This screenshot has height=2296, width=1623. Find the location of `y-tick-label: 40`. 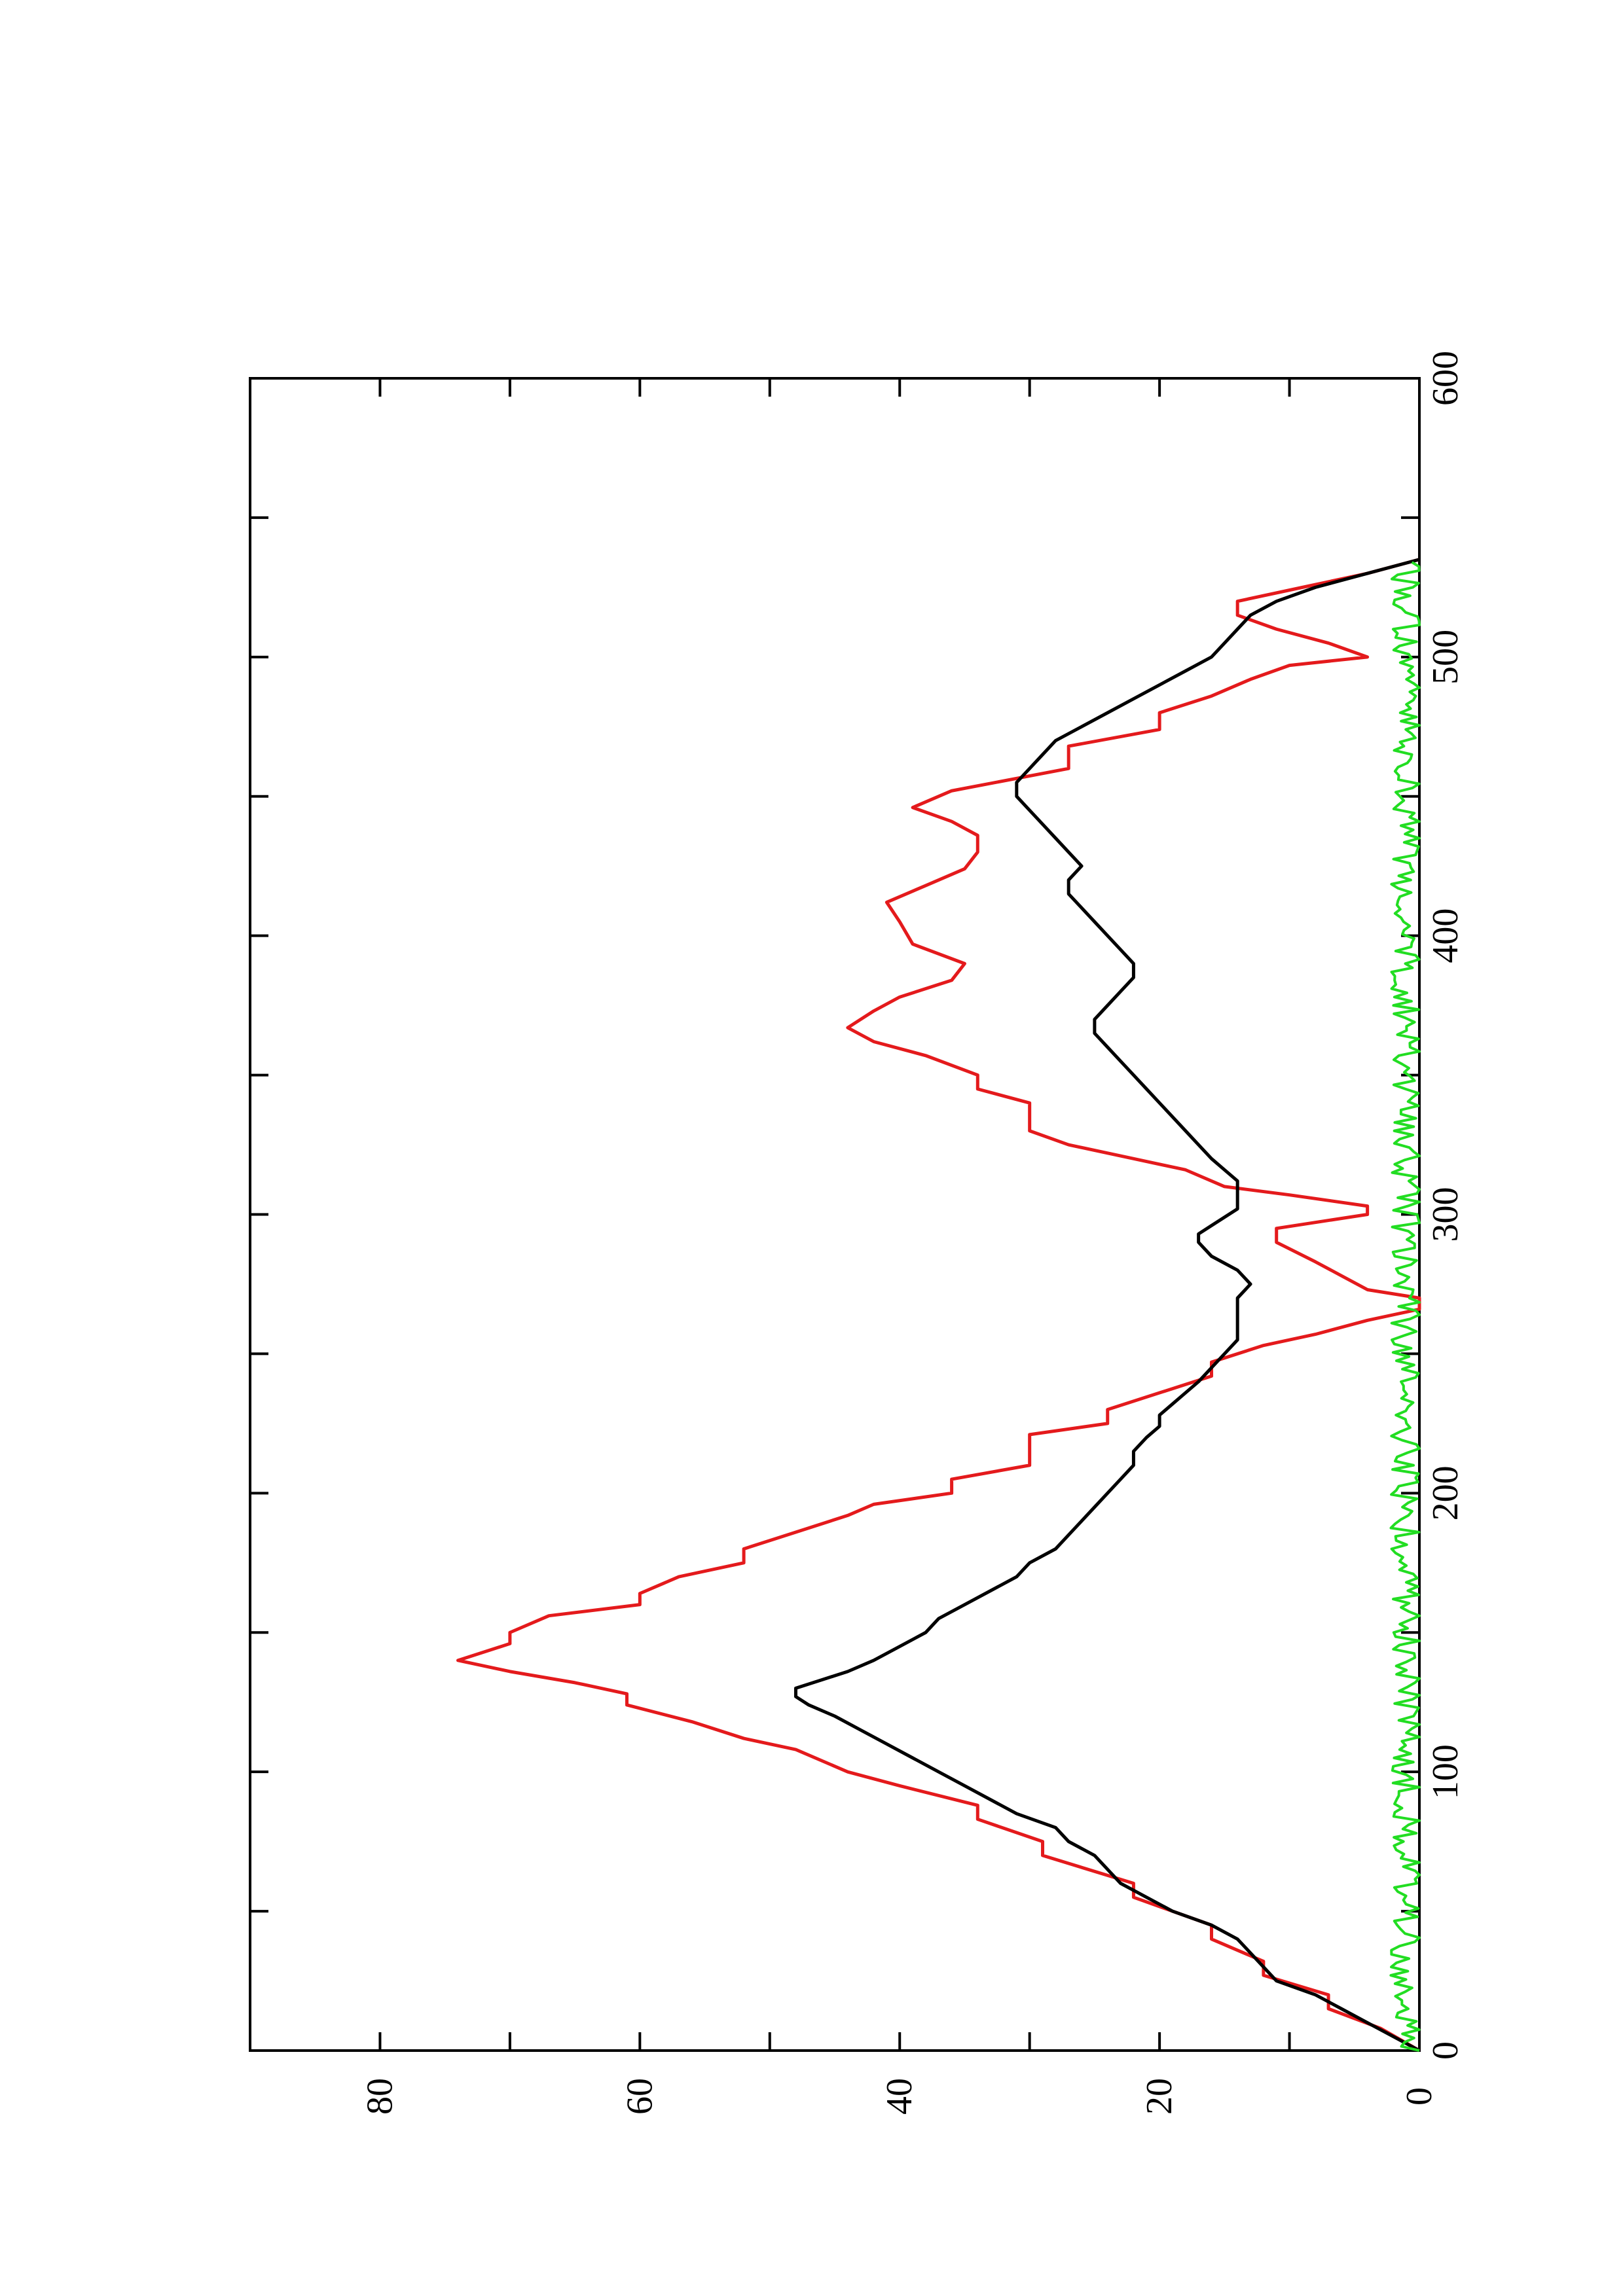

y-tick-label: 40 is located at coordinates (899, 2096).